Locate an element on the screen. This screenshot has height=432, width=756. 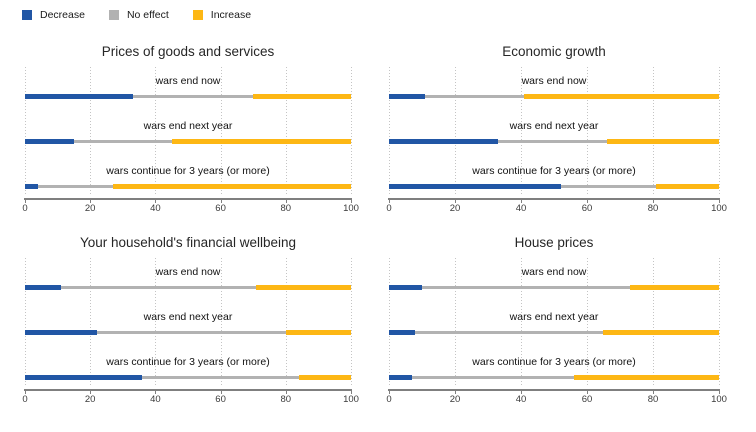
legend-label: Decrease is located at coordinates (62, 15).